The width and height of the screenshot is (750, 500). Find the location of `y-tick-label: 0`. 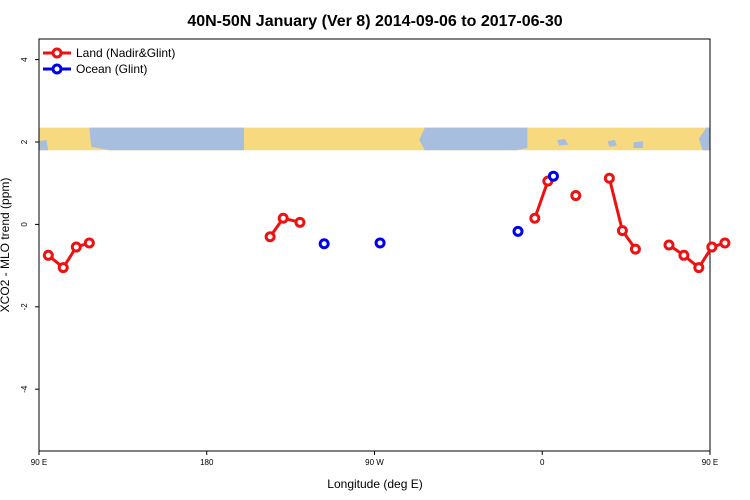

y-tick-label: 0 is located at coordinates (24, 224).